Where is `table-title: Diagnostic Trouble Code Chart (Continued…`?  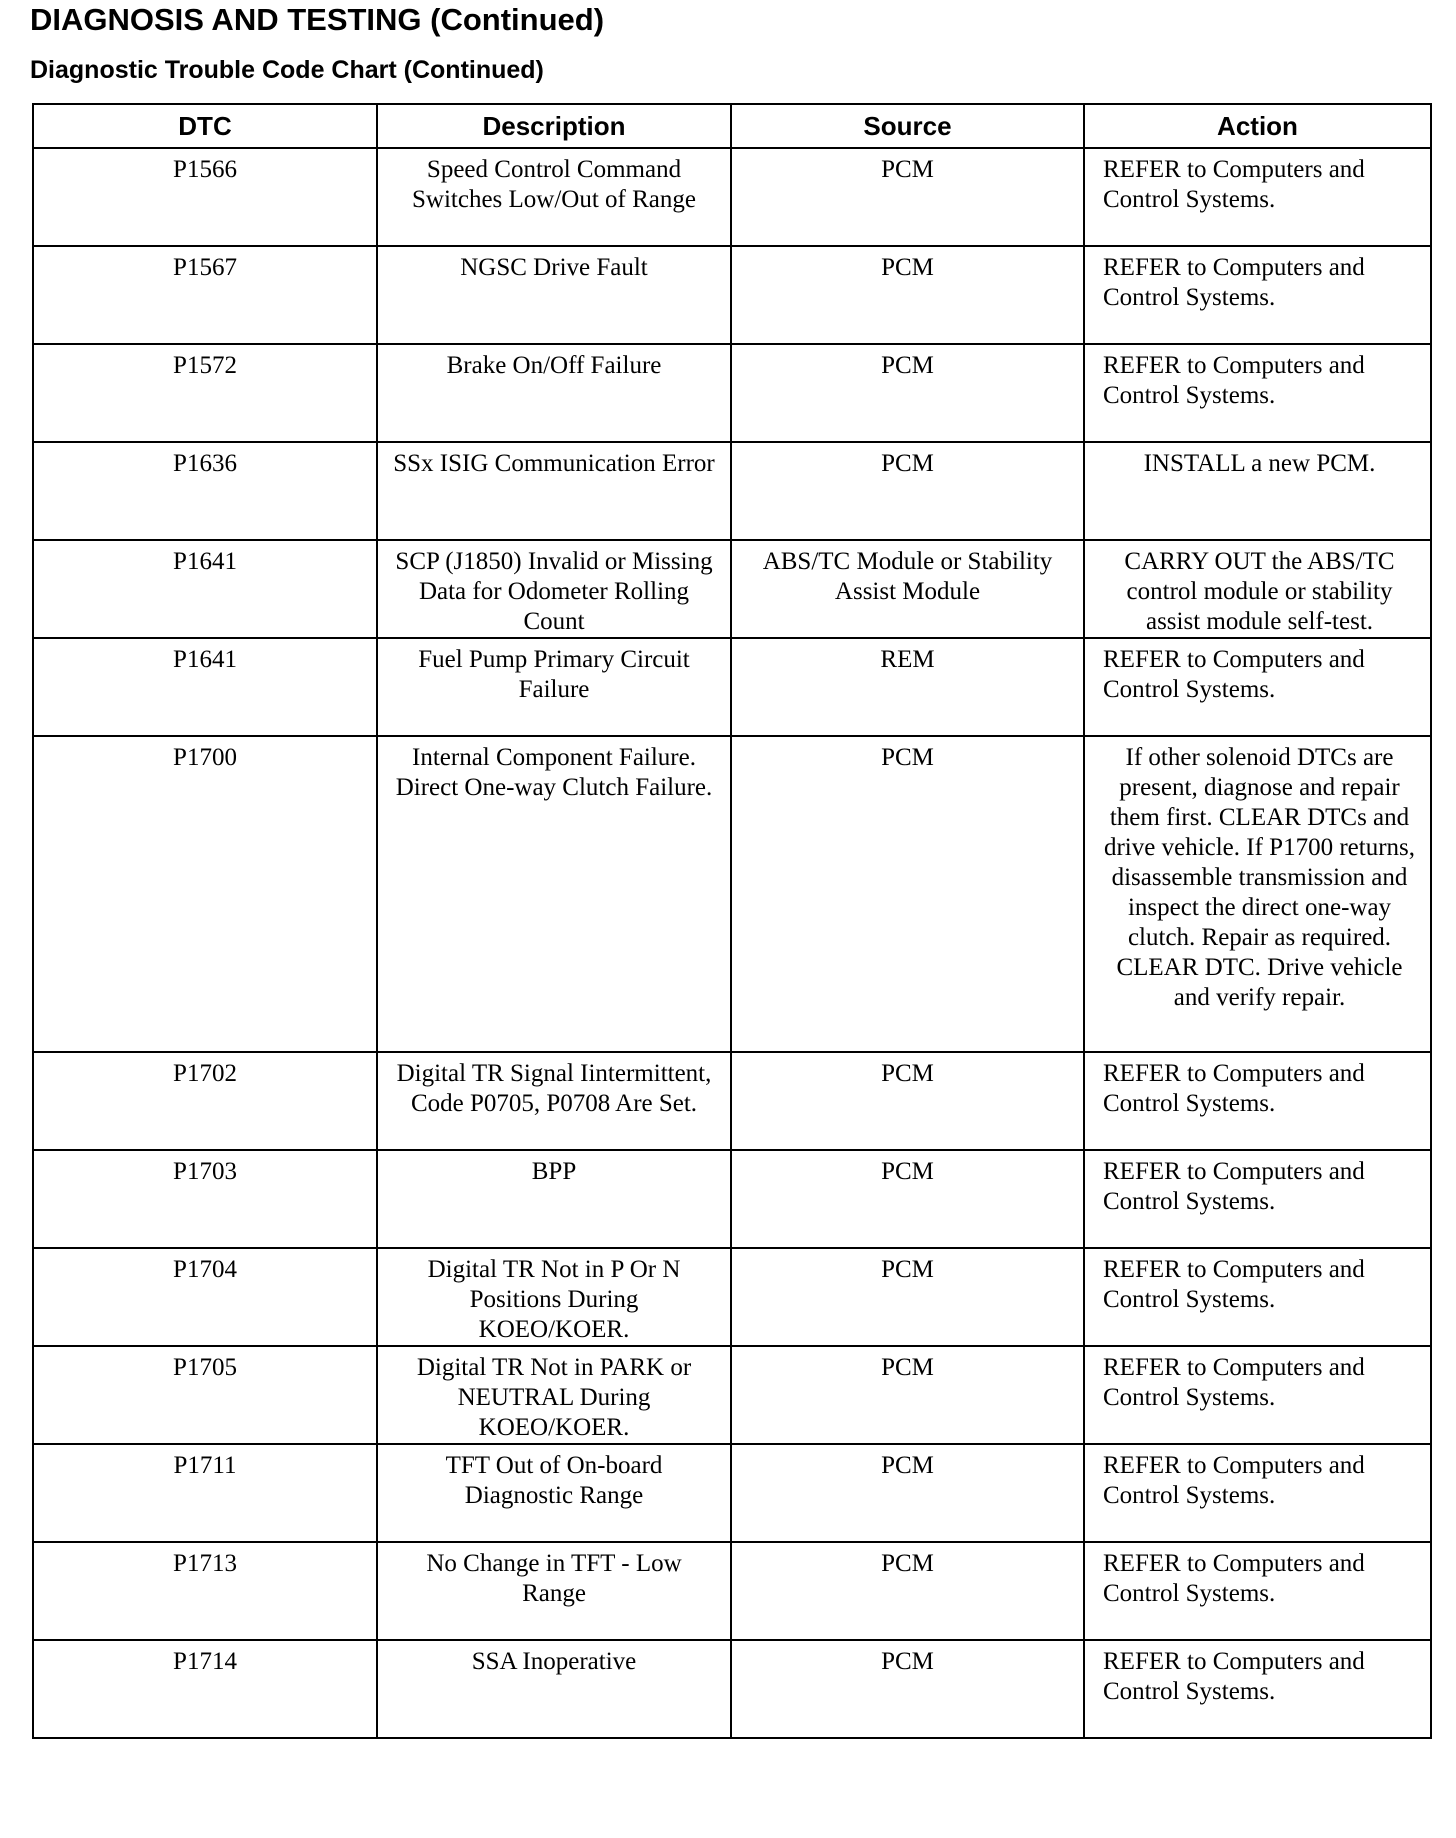 table-title: Diagnostic Trouble Code Chart (Continued… is located at coordinates (287, 70).